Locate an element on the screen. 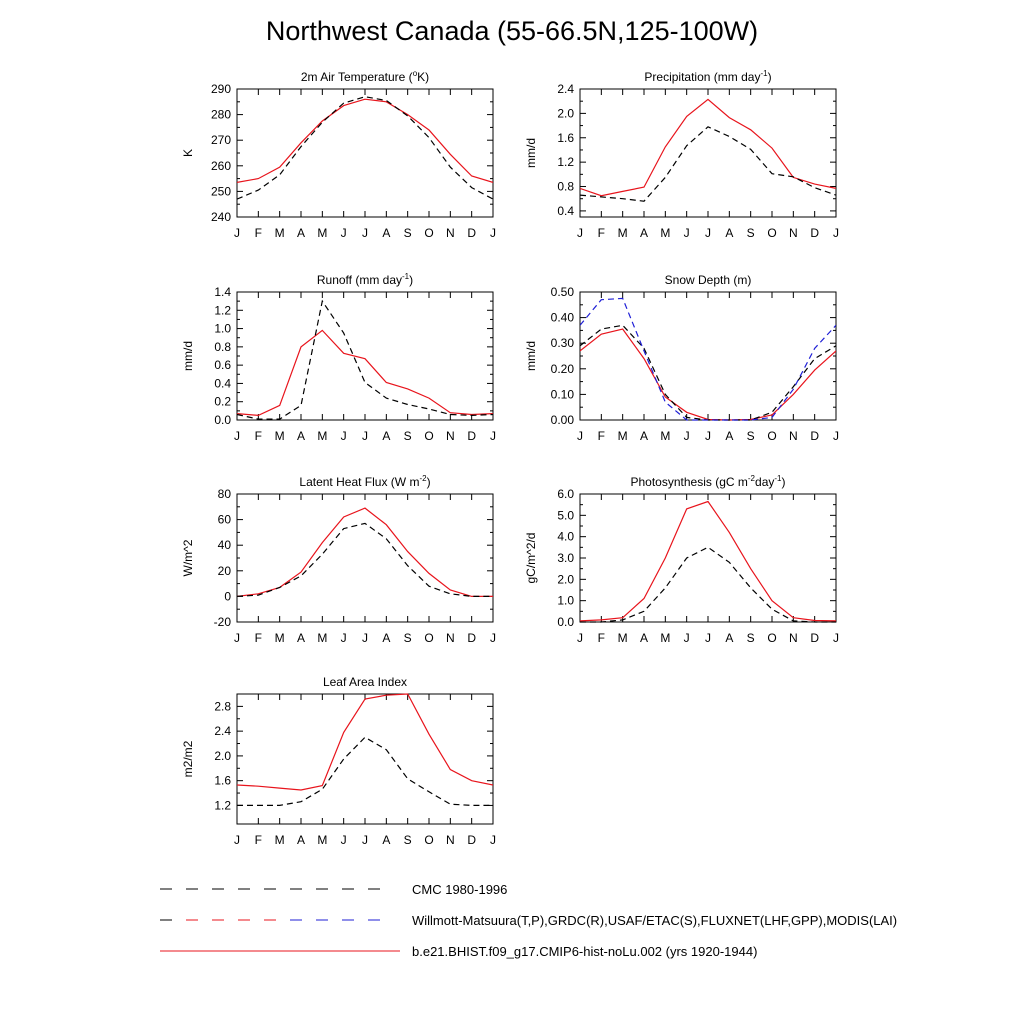 This screenshot has height=1024, width=1024. y-tick-label: 1.4 is located at coordinates (222, 292).